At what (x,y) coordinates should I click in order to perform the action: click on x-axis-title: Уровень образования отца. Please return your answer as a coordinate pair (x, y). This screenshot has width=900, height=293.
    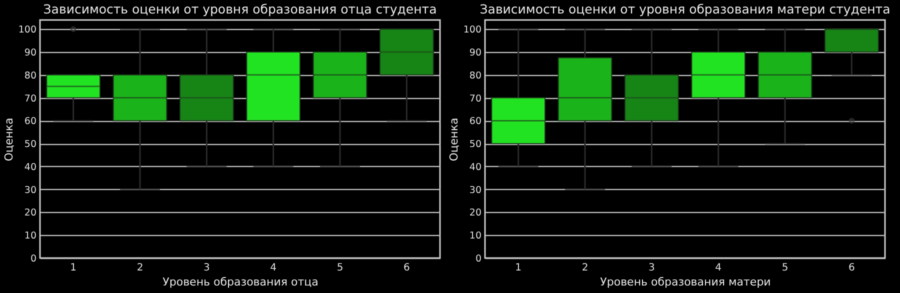
    Looking at the image, I should click on (240, 282).